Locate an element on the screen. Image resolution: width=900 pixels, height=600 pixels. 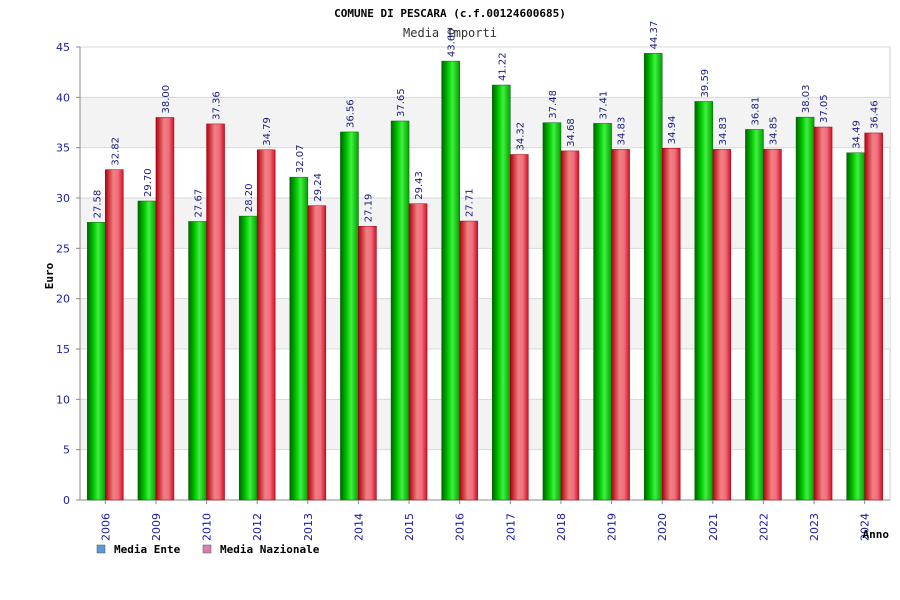
bar-media-ente-2021 is located at coordinates (704, 301).